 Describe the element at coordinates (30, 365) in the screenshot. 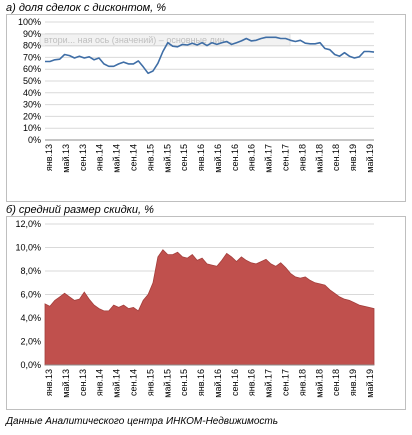

I see `y-tick-label: 0,0%` at that location.